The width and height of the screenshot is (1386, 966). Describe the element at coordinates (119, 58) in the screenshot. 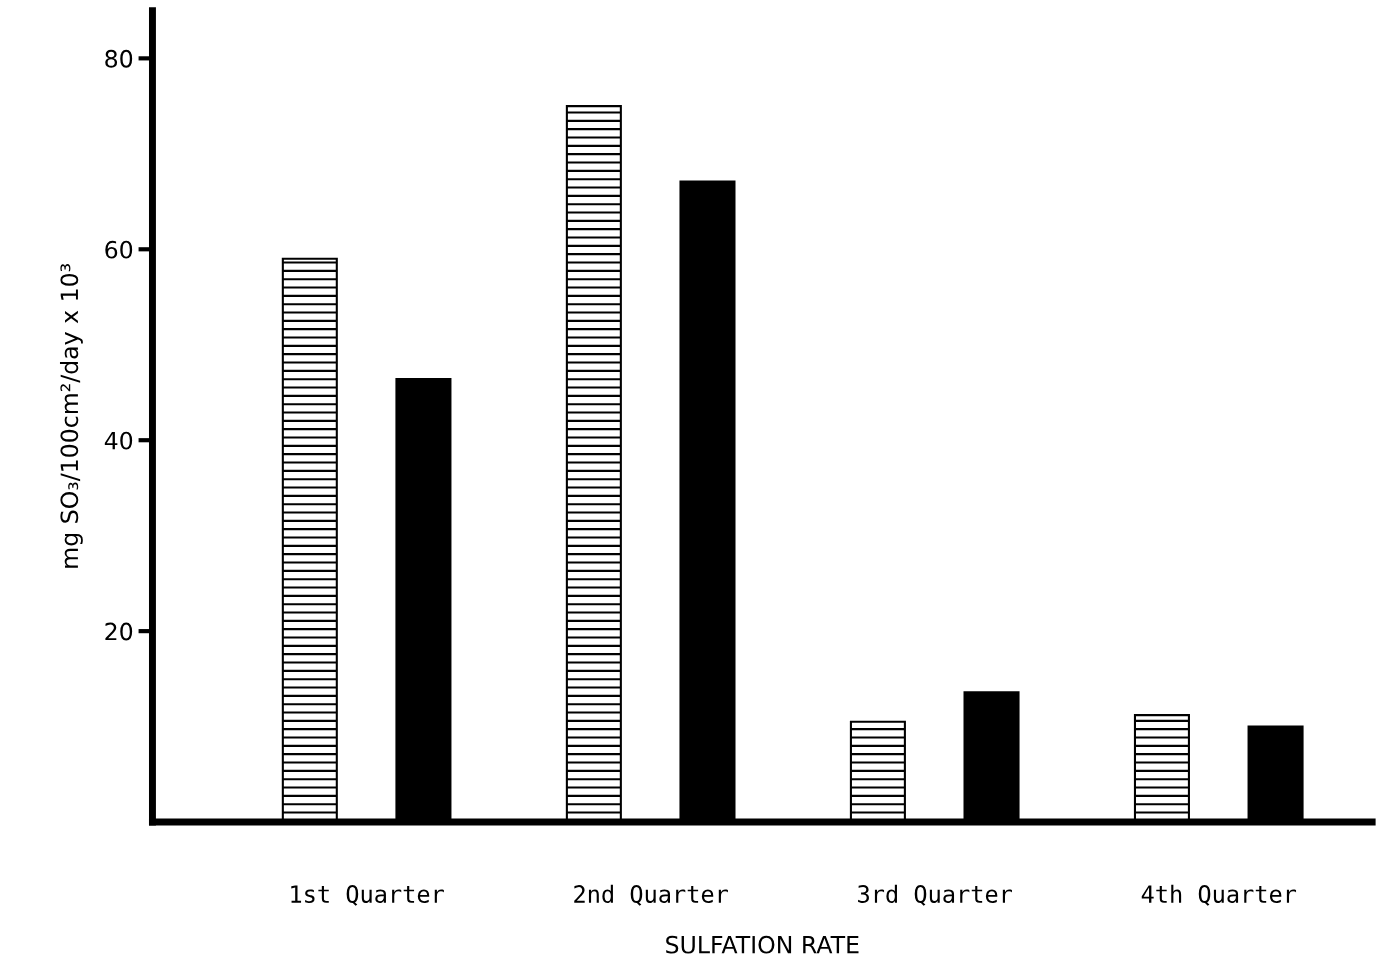

I see `y-tick-label: 80` at that location.